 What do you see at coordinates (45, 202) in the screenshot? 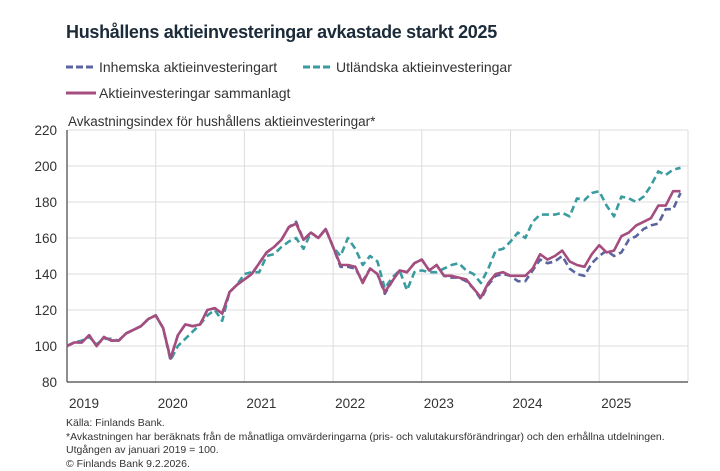
I see `y-tick-label: 180` at bounding box center [45, 202].